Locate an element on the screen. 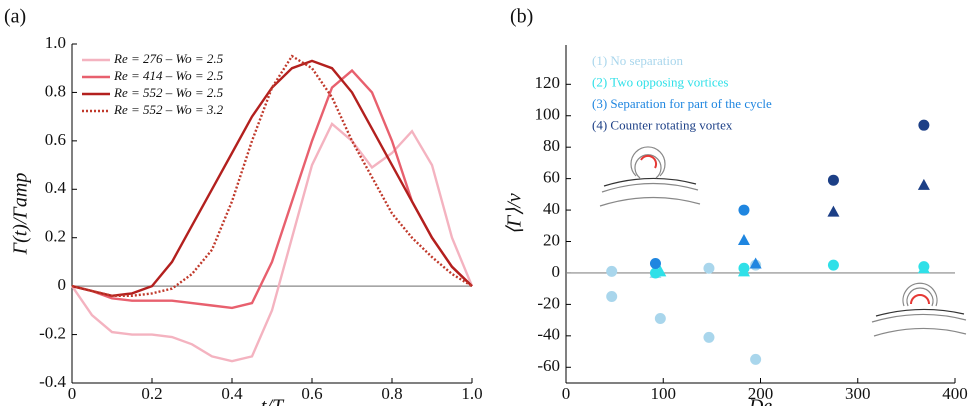 This screenshot has height=406, width=980. x-tick-label: 100 is located at coordinates (664, 393).